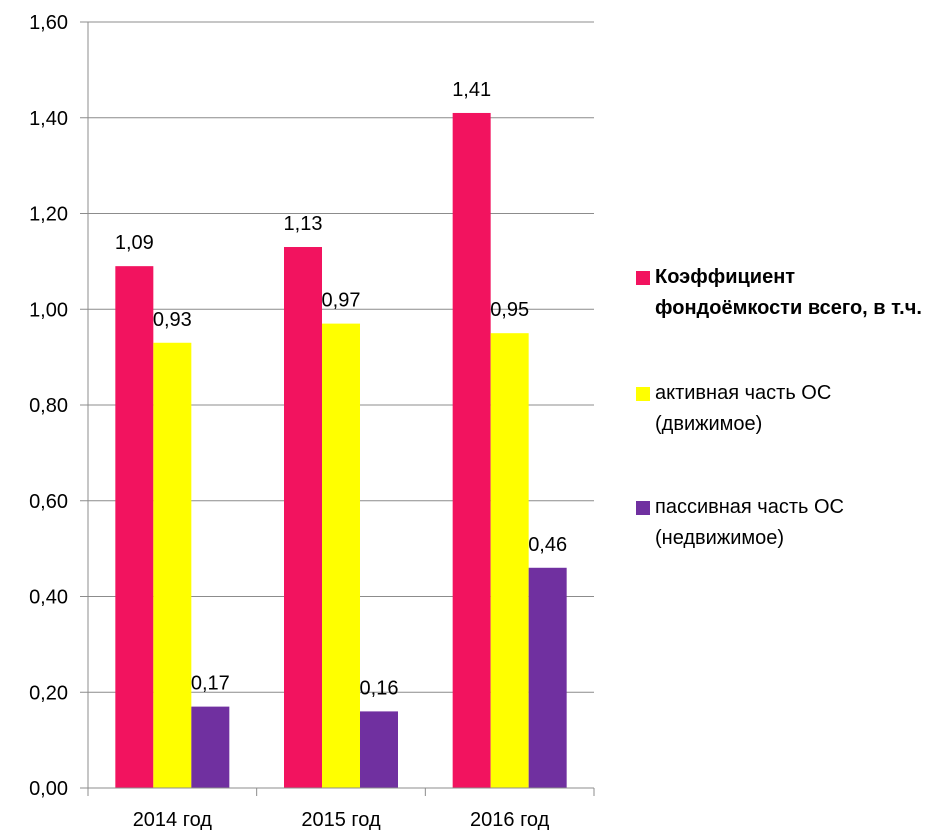 This screenshot has height=834, width=926. What do you see at coordinates (303, 224) in the screenshot?
I see `data-label: 1,13` at bounding box center [303, 224].